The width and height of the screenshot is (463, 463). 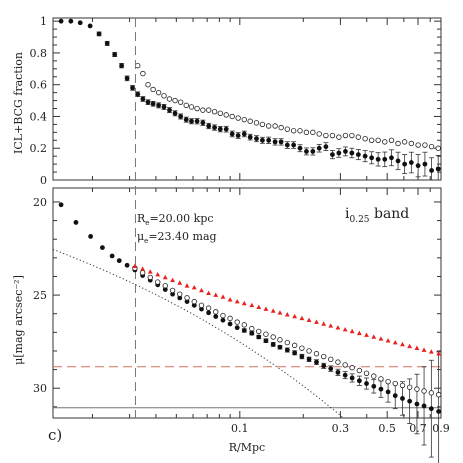 I want to click on x-tick-label: 0.1, so click(x=240, y=428).